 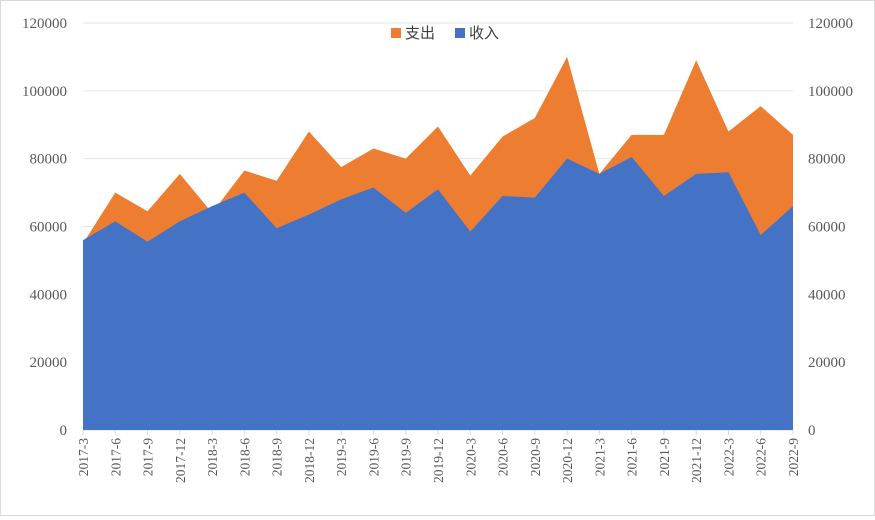 I want to click on x-tick-label: 2018-9, so click(x=277, y=457).